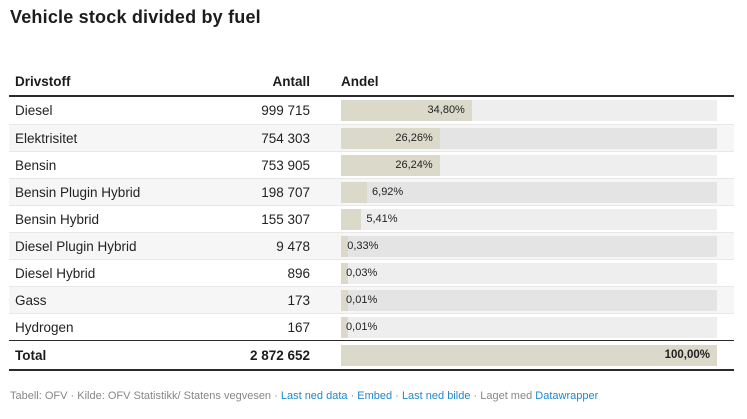  What do you see at coordinates (285, 192) in the screenshot?
I see `fuel-count: 198 707` at bounding box center [285, 192].